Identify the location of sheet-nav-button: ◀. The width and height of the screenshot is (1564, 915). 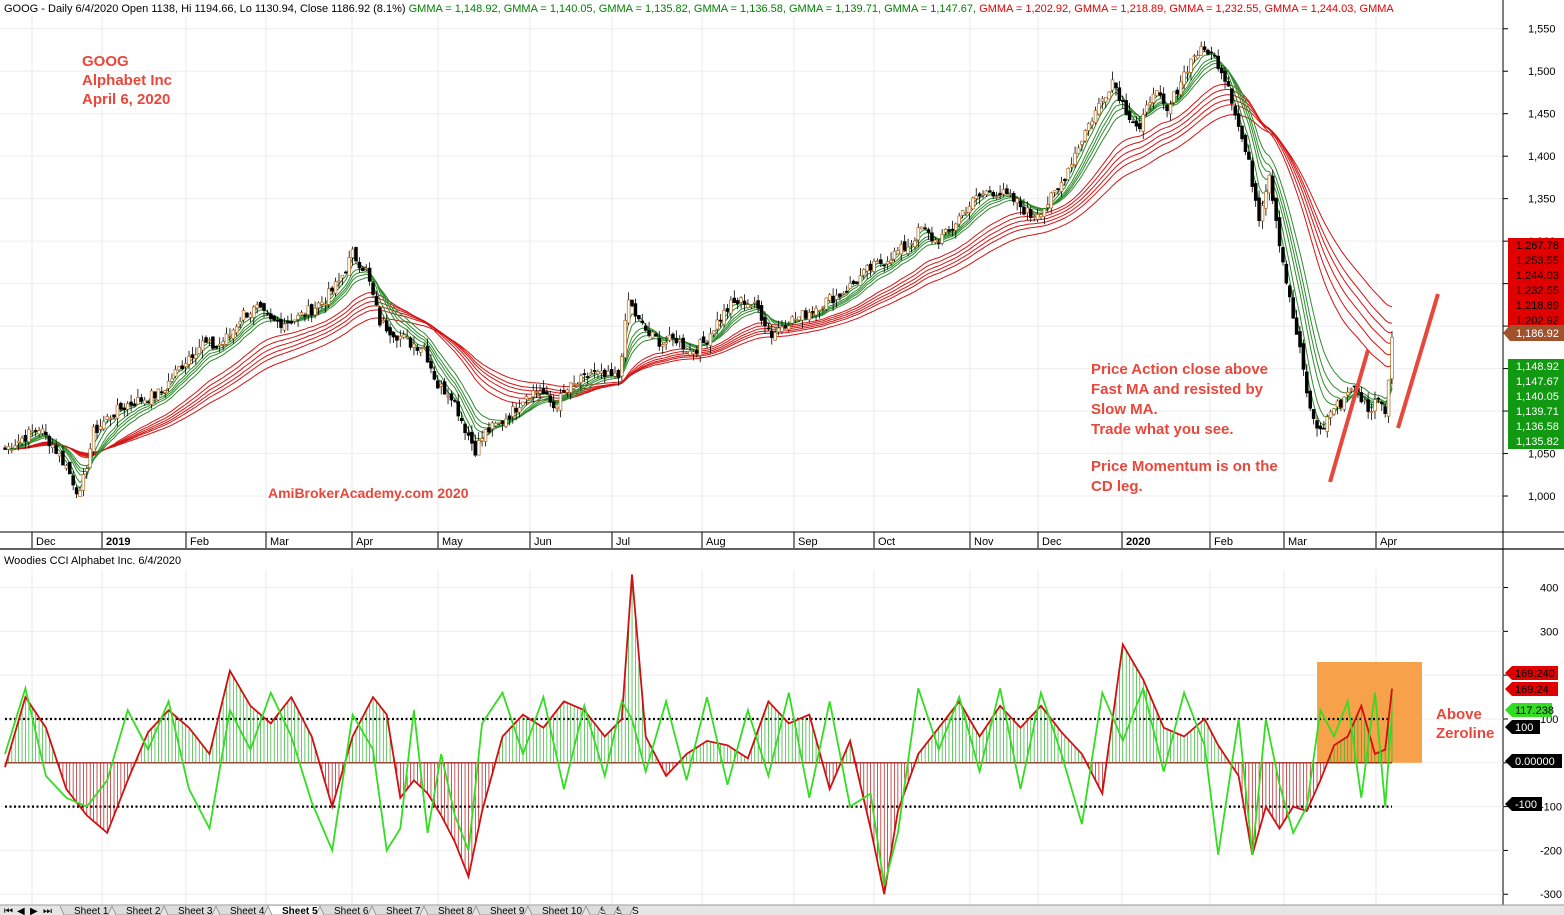
(21, 910).